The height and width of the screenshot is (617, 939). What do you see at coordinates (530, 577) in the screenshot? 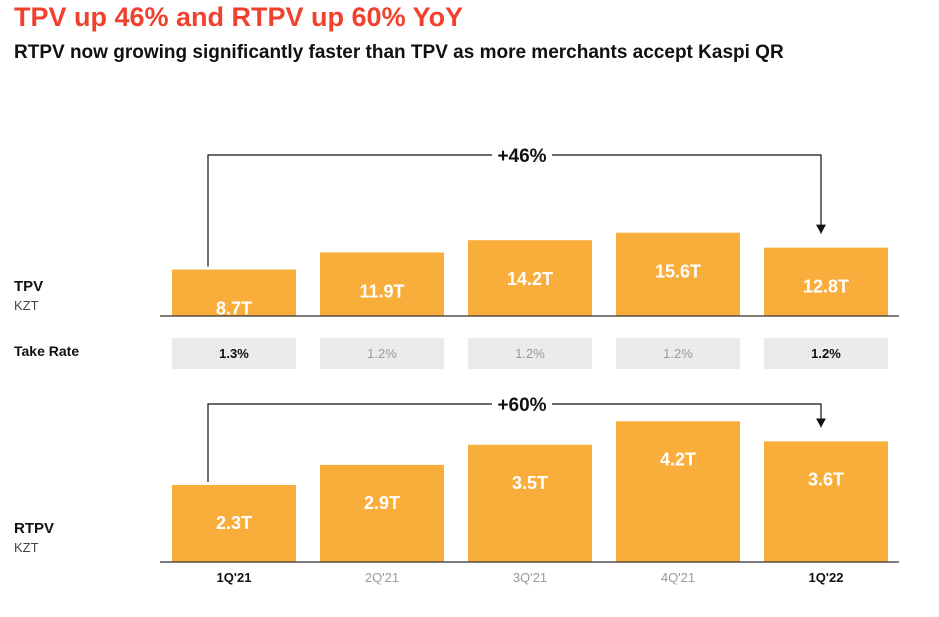
I see `x-tick-label: 3Q'21` at bounding box center [530, 577].